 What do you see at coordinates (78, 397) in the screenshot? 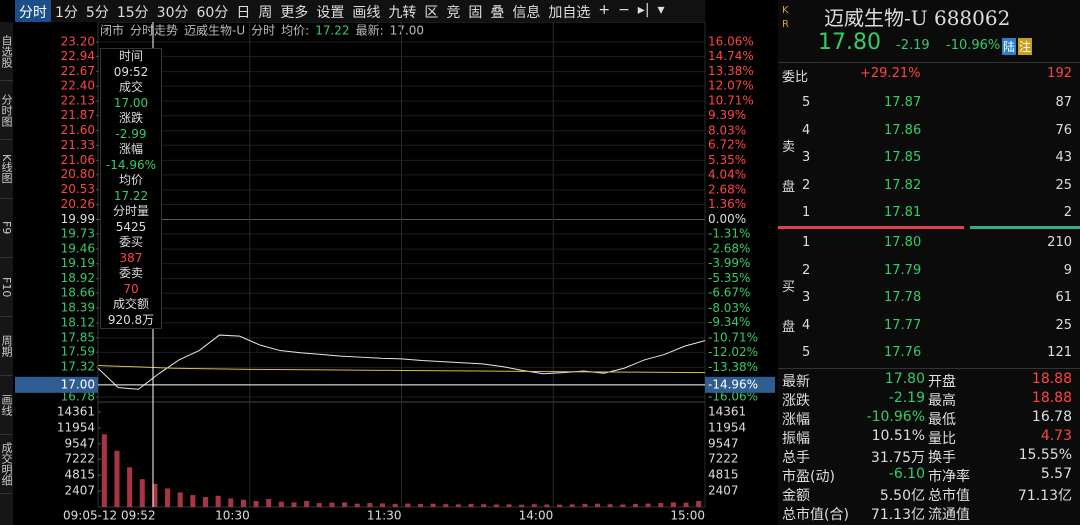
I see `y-tick-label: 16.78` at bounding box center [78, 397].